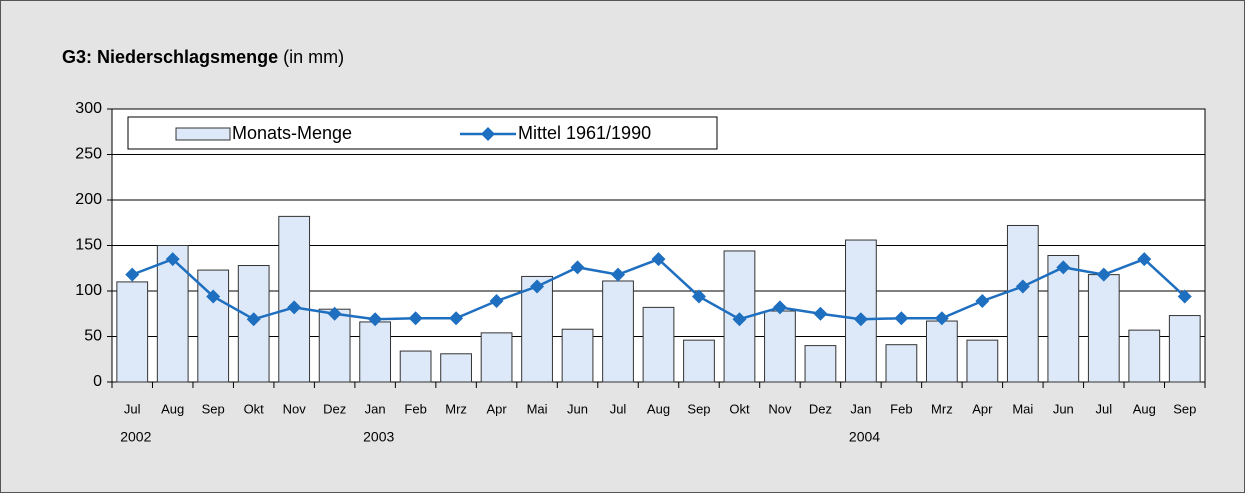 This screenshot has height=493, width=1245. I want to click on y-tick-label: 50, so click(93, 336).